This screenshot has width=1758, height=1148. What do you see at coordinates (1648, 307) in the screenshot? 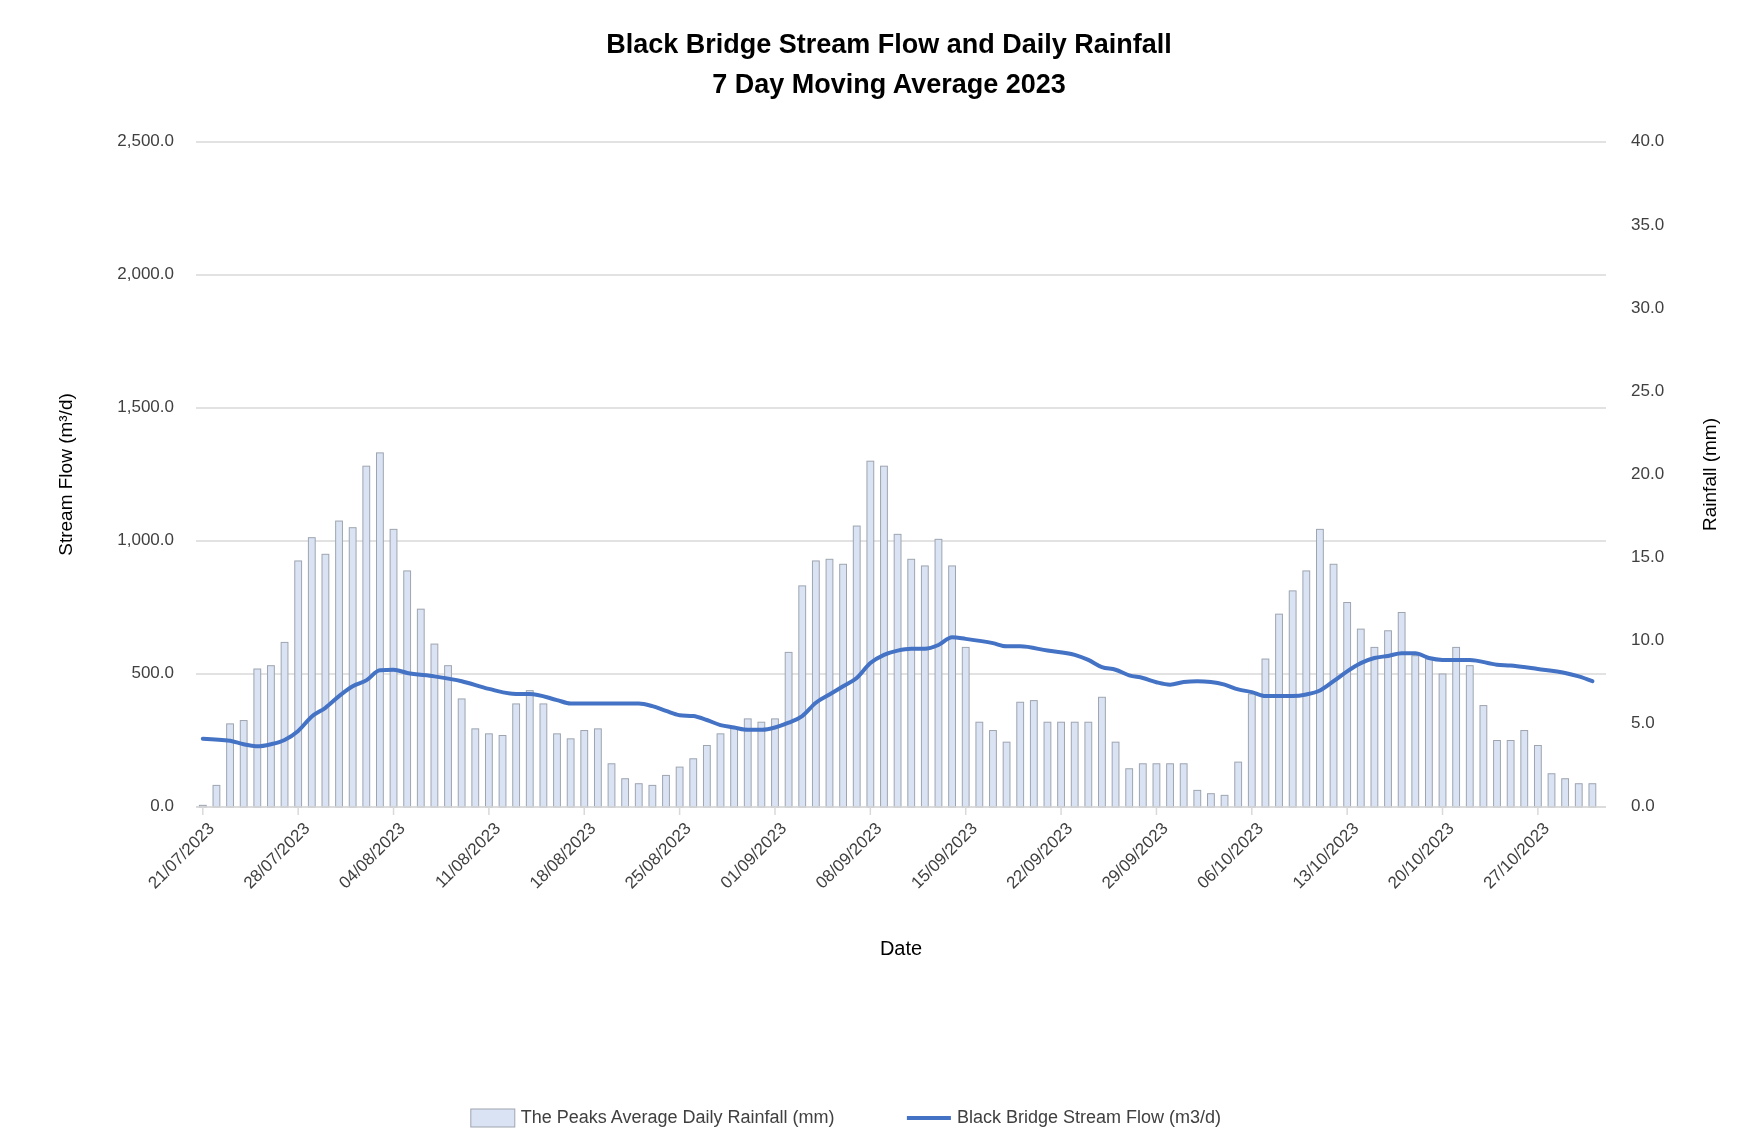
I see `y2-tick-label: 30.0` at bounding box center [1648, 307].